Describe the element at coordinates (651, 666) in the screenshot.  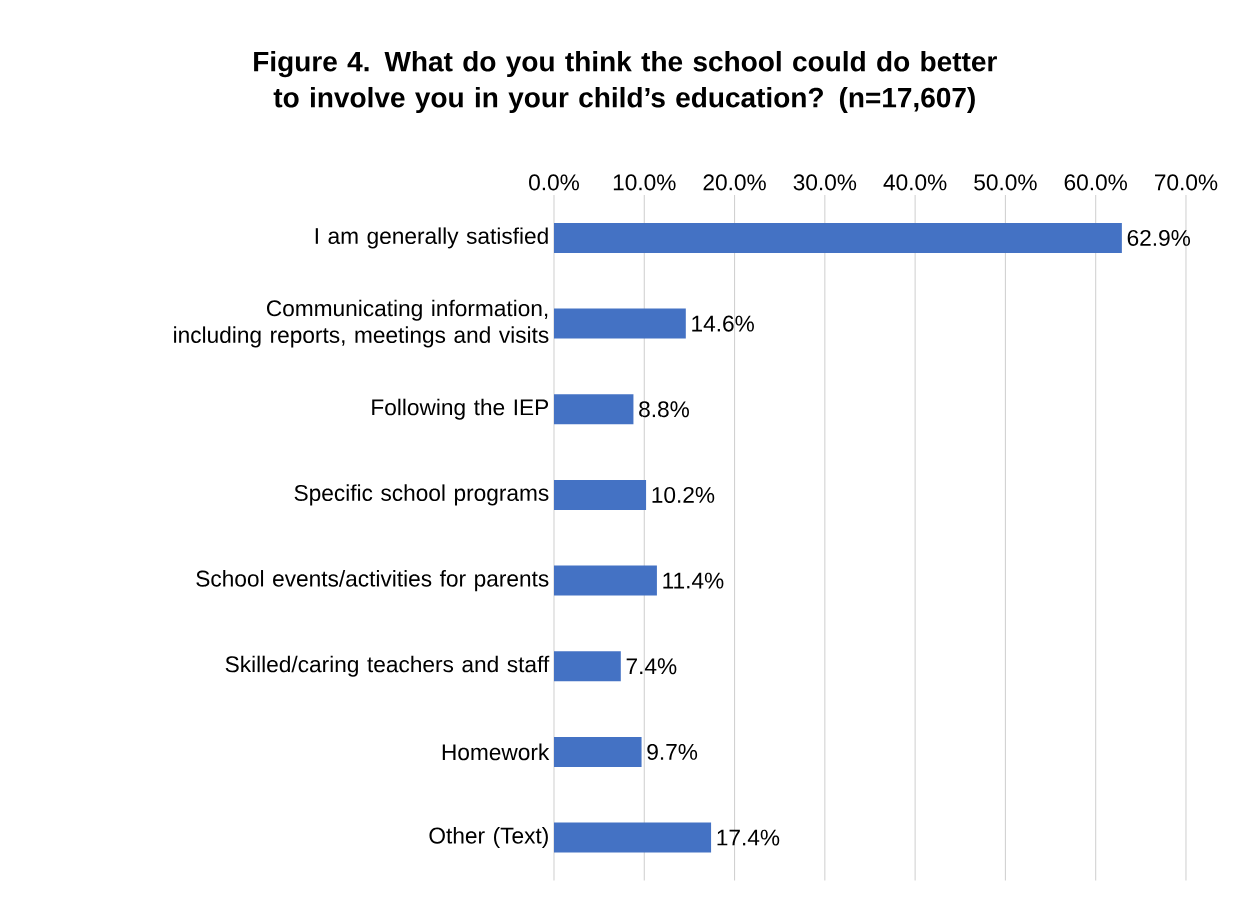
I see `data-label: 7.4%` at that location.